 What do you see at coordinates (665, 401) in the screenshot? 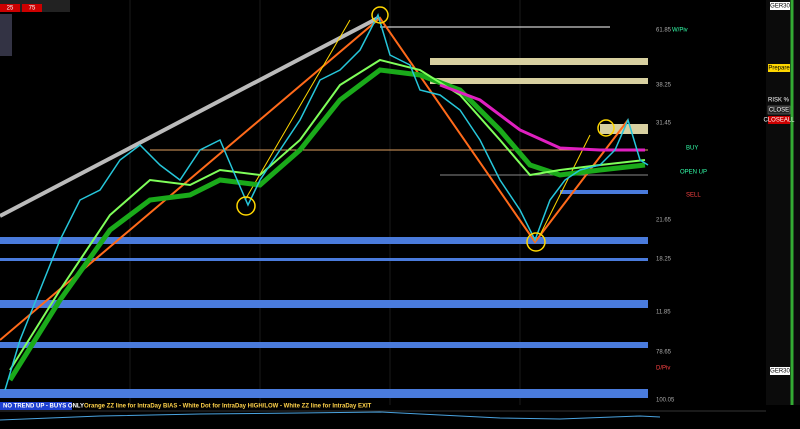
I see `price-label: 100.05` at bounding box center [665, 401].